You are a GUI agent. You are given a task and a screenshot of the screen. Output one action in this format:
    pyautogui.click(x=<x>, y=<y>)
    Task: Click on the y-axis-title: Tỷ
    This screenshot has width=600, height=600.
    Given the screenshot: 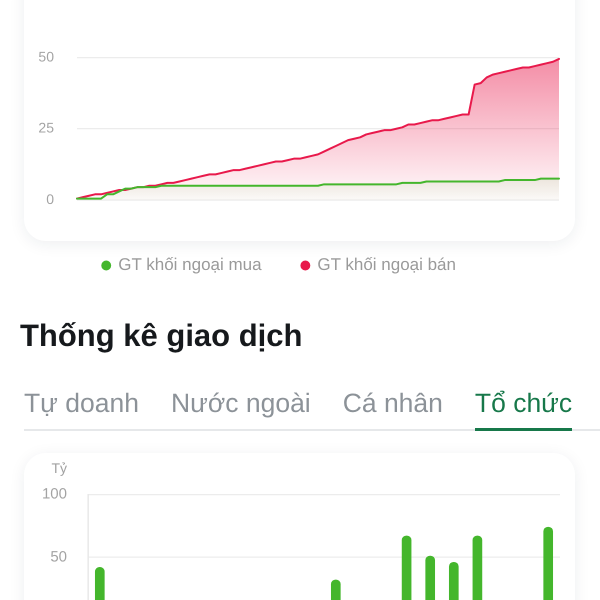 What is the action you would take?
    pyautogui.click(x=59, y=468)
    